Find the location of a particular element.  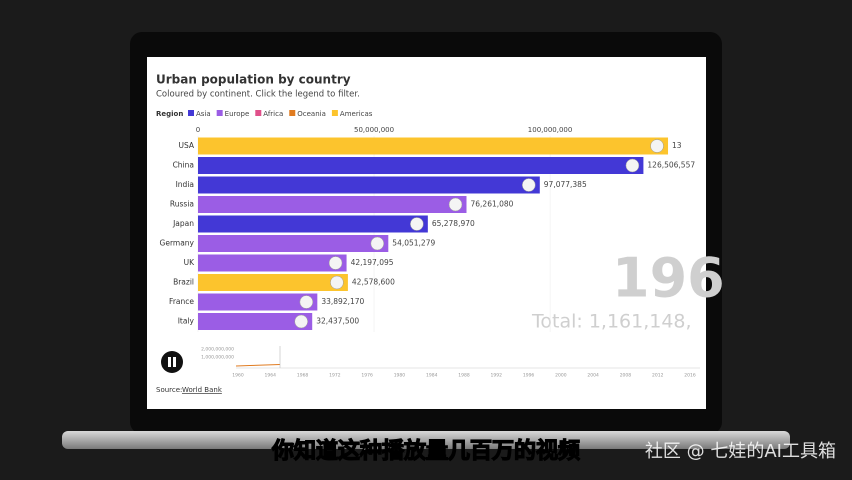

y-tick-label: UK is located at coordinates (189, 262).